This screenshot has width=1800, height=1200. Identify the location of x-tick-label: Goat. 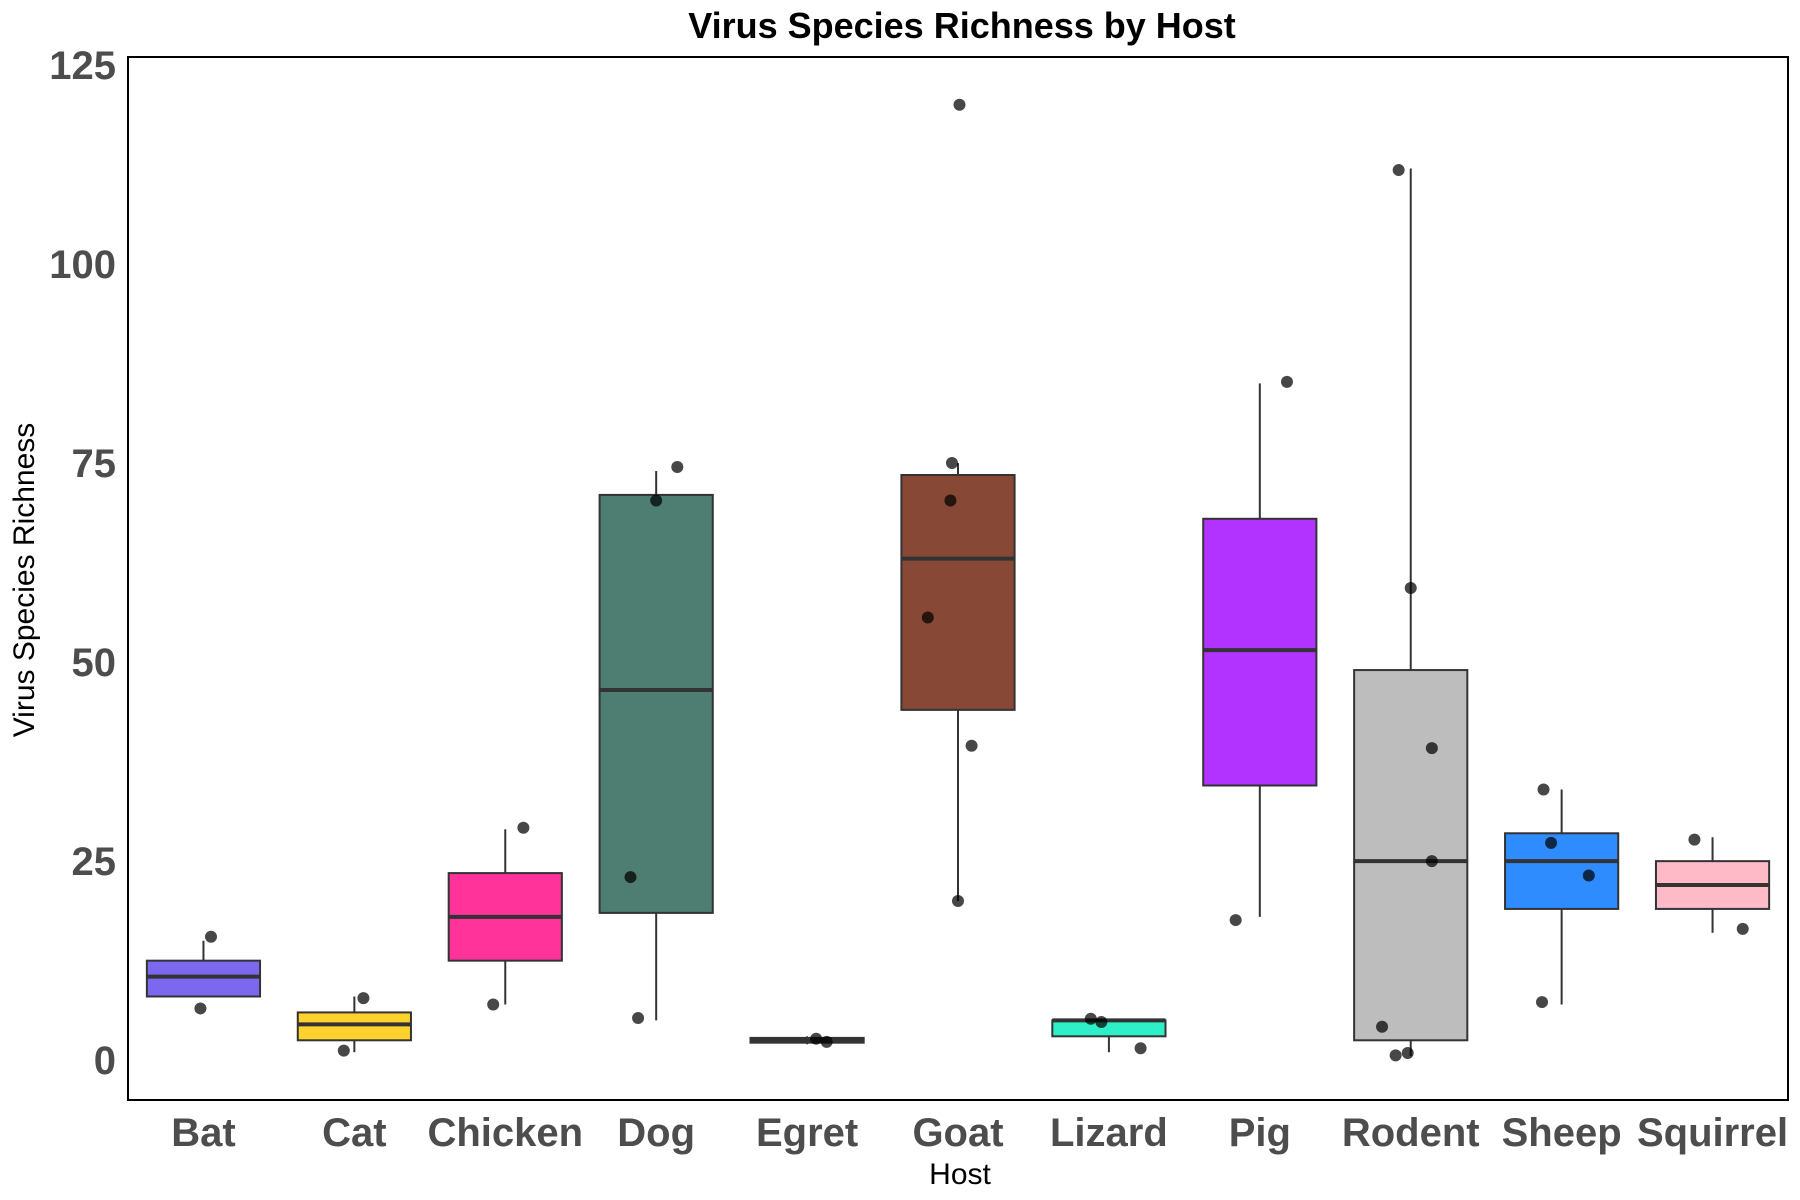
(957, 1133).